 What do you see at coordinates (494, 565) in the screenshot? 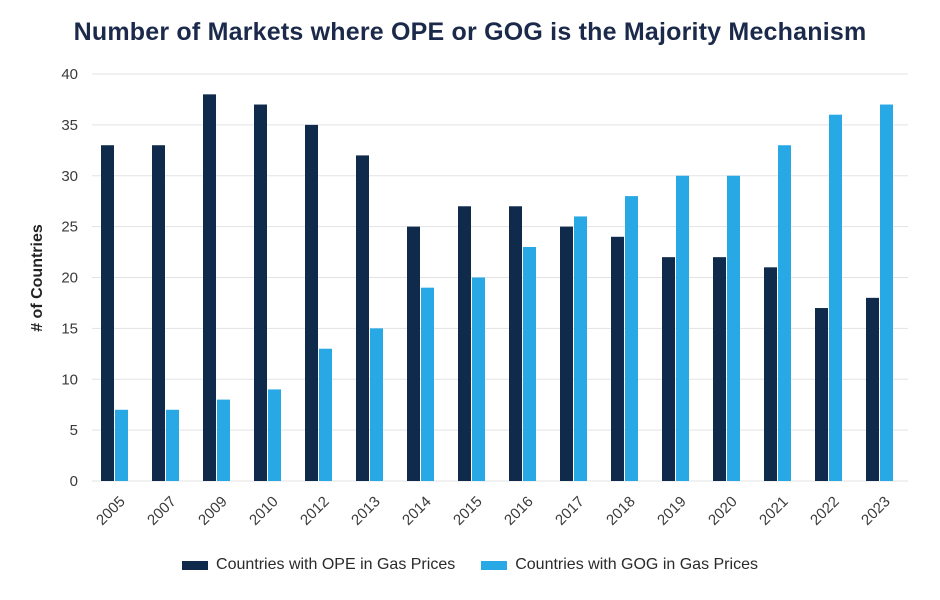
I see `legend-swatch-gog` at bounding box center [494, 565].